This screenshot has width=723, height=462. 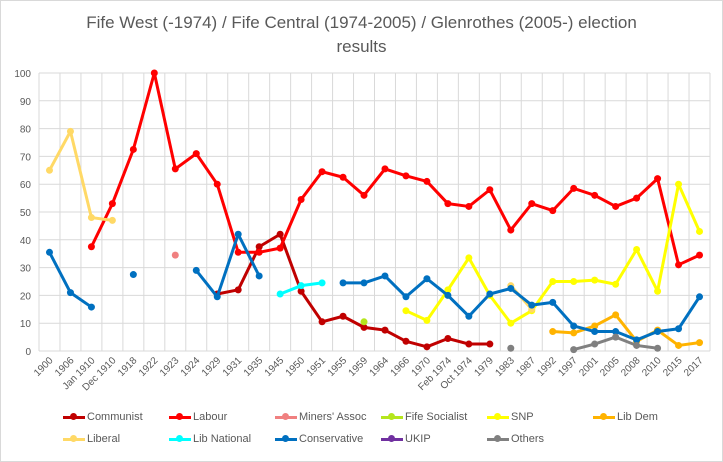 What do you see at coordinates (115, 417) in the screenshot?
I see `legend-label: Communist` at bounding box center [115, 417].